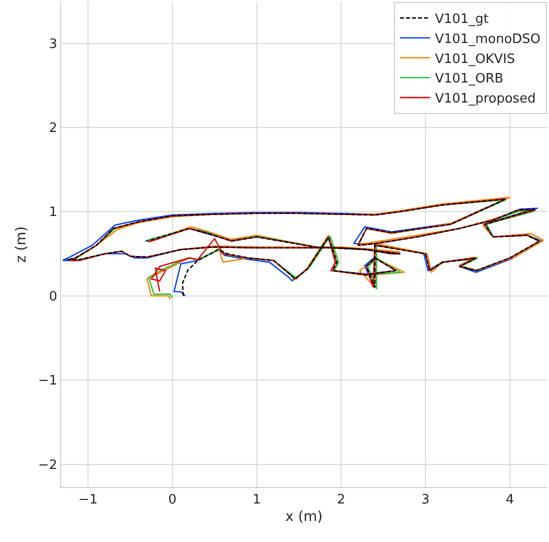 The image size is (549, 542). What do you see at coordinates (256, 500) in the screenshot?
I see `x-tick-label: 1` at bounding box center [256, 500].